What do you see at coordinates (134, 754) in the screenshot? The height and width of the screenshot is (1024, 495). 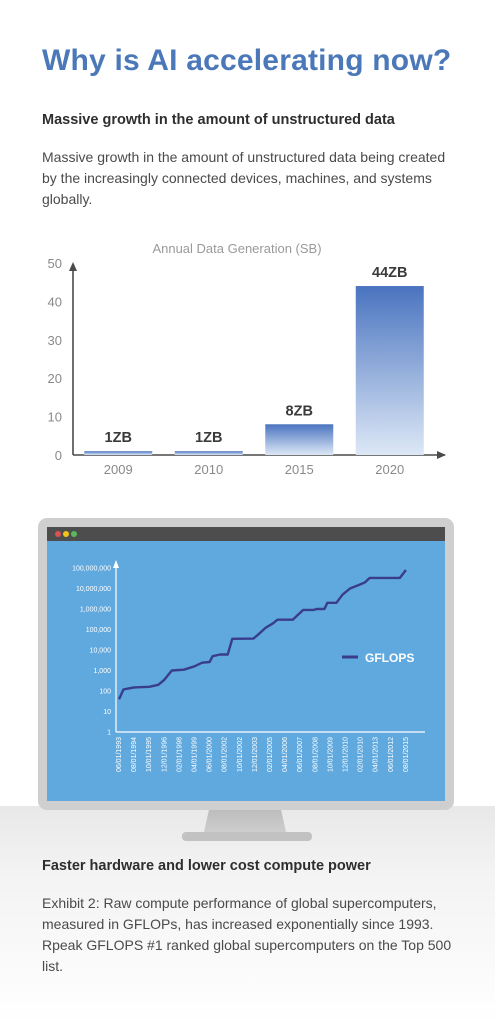 I see `x-tick-label: 08/01/1994` at bounding box center [134, 754].